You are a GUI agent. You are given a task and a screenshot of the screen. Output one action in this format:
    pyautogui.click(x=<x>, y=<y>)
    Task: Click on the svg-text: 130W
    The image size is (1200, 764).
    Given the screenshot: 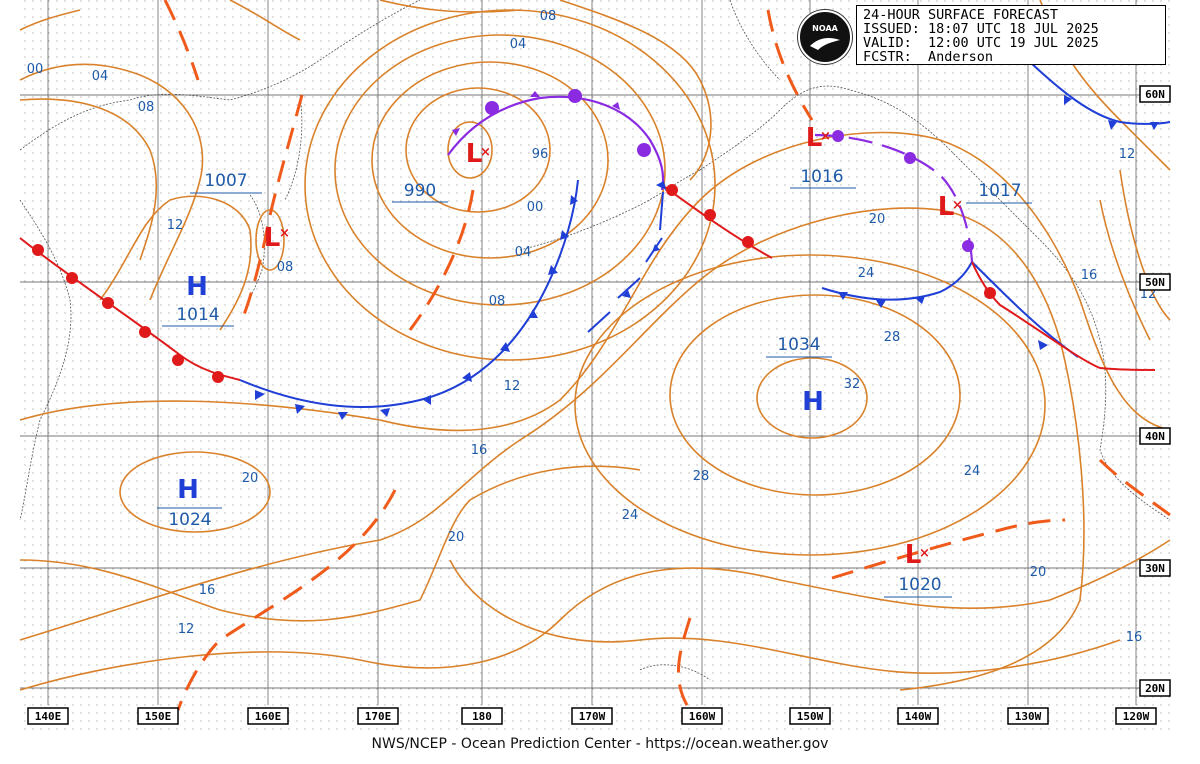 What is the action you would take?
    pyautogui.click(x=1028, y=716)
    